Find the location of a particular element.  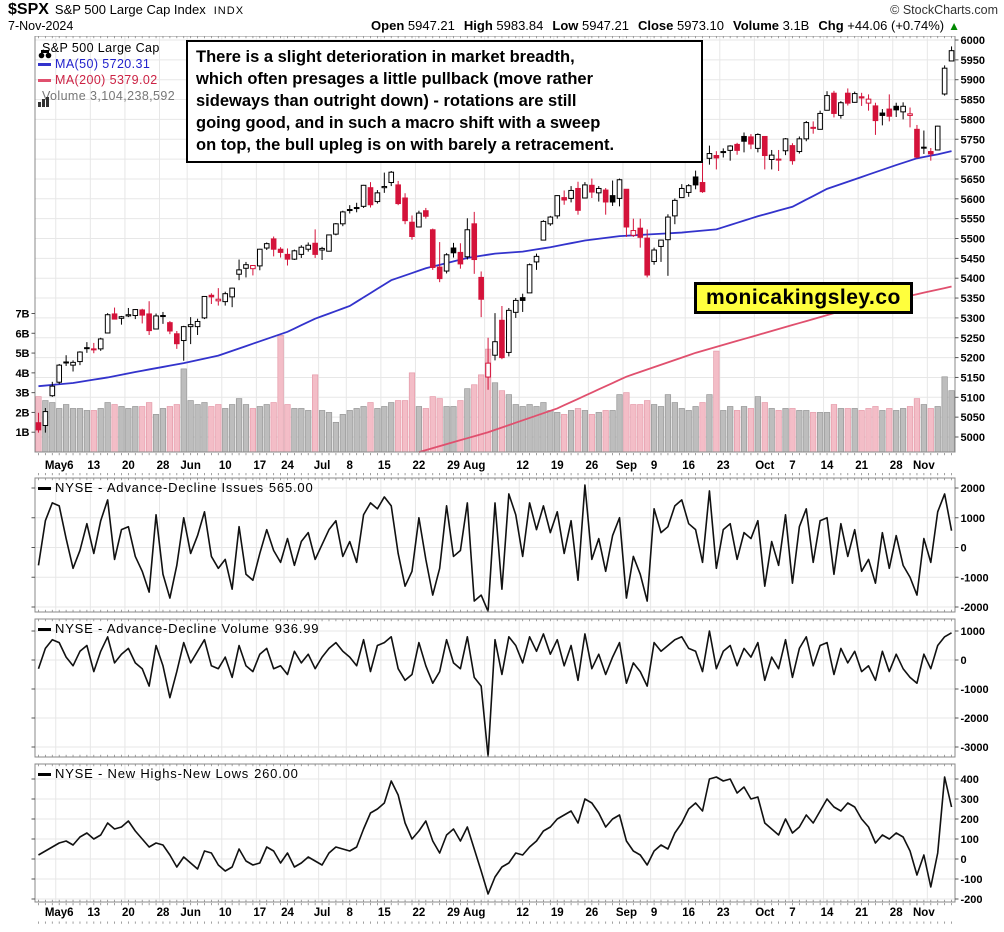

svg-text: 29 is located at coordinates (453, 466).